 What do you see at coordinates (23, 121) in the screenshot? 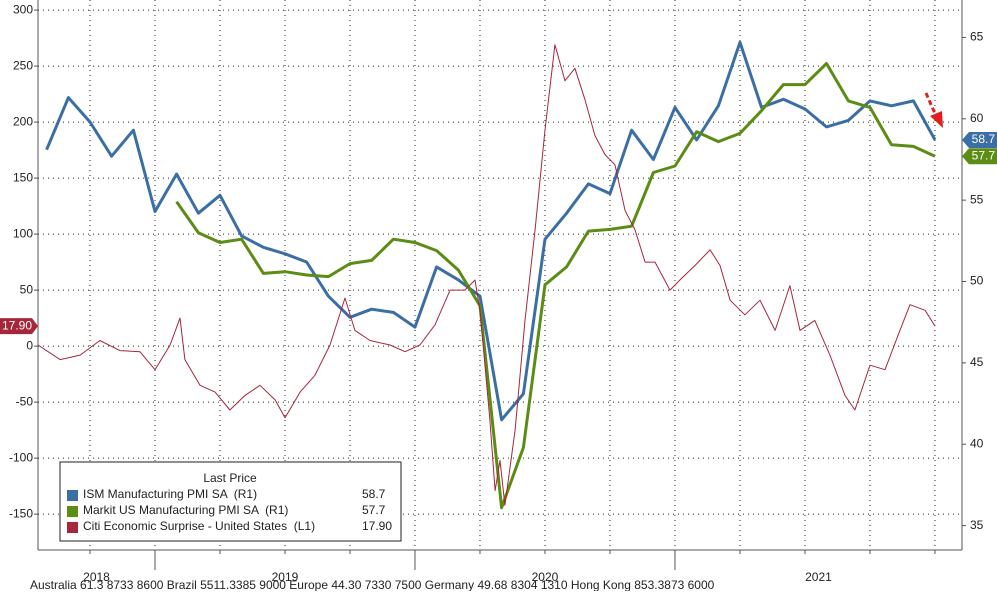
I see `y-tick-label: 200` at bounding box center [23, 121].